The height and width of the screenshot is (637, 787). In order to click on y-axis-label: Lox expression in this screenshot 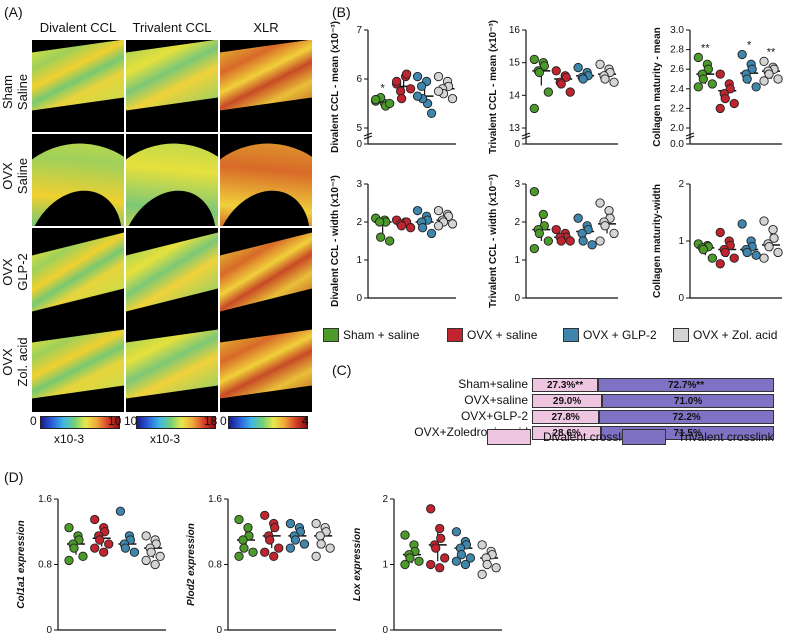, I will do `click(357, 564)`.